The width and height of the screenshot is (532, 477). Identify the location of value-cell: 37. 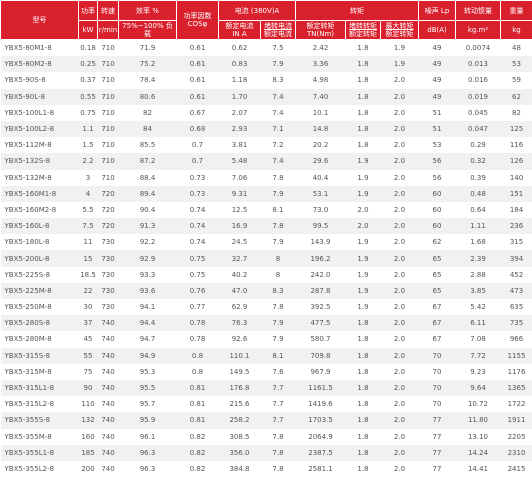
(88, 323).